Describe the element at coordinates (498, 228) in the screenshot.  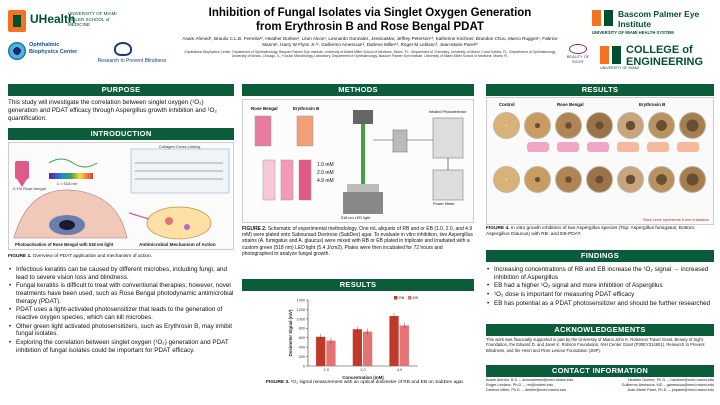
I see `figure-4-caption-label: FIGURE 4.` at that location.